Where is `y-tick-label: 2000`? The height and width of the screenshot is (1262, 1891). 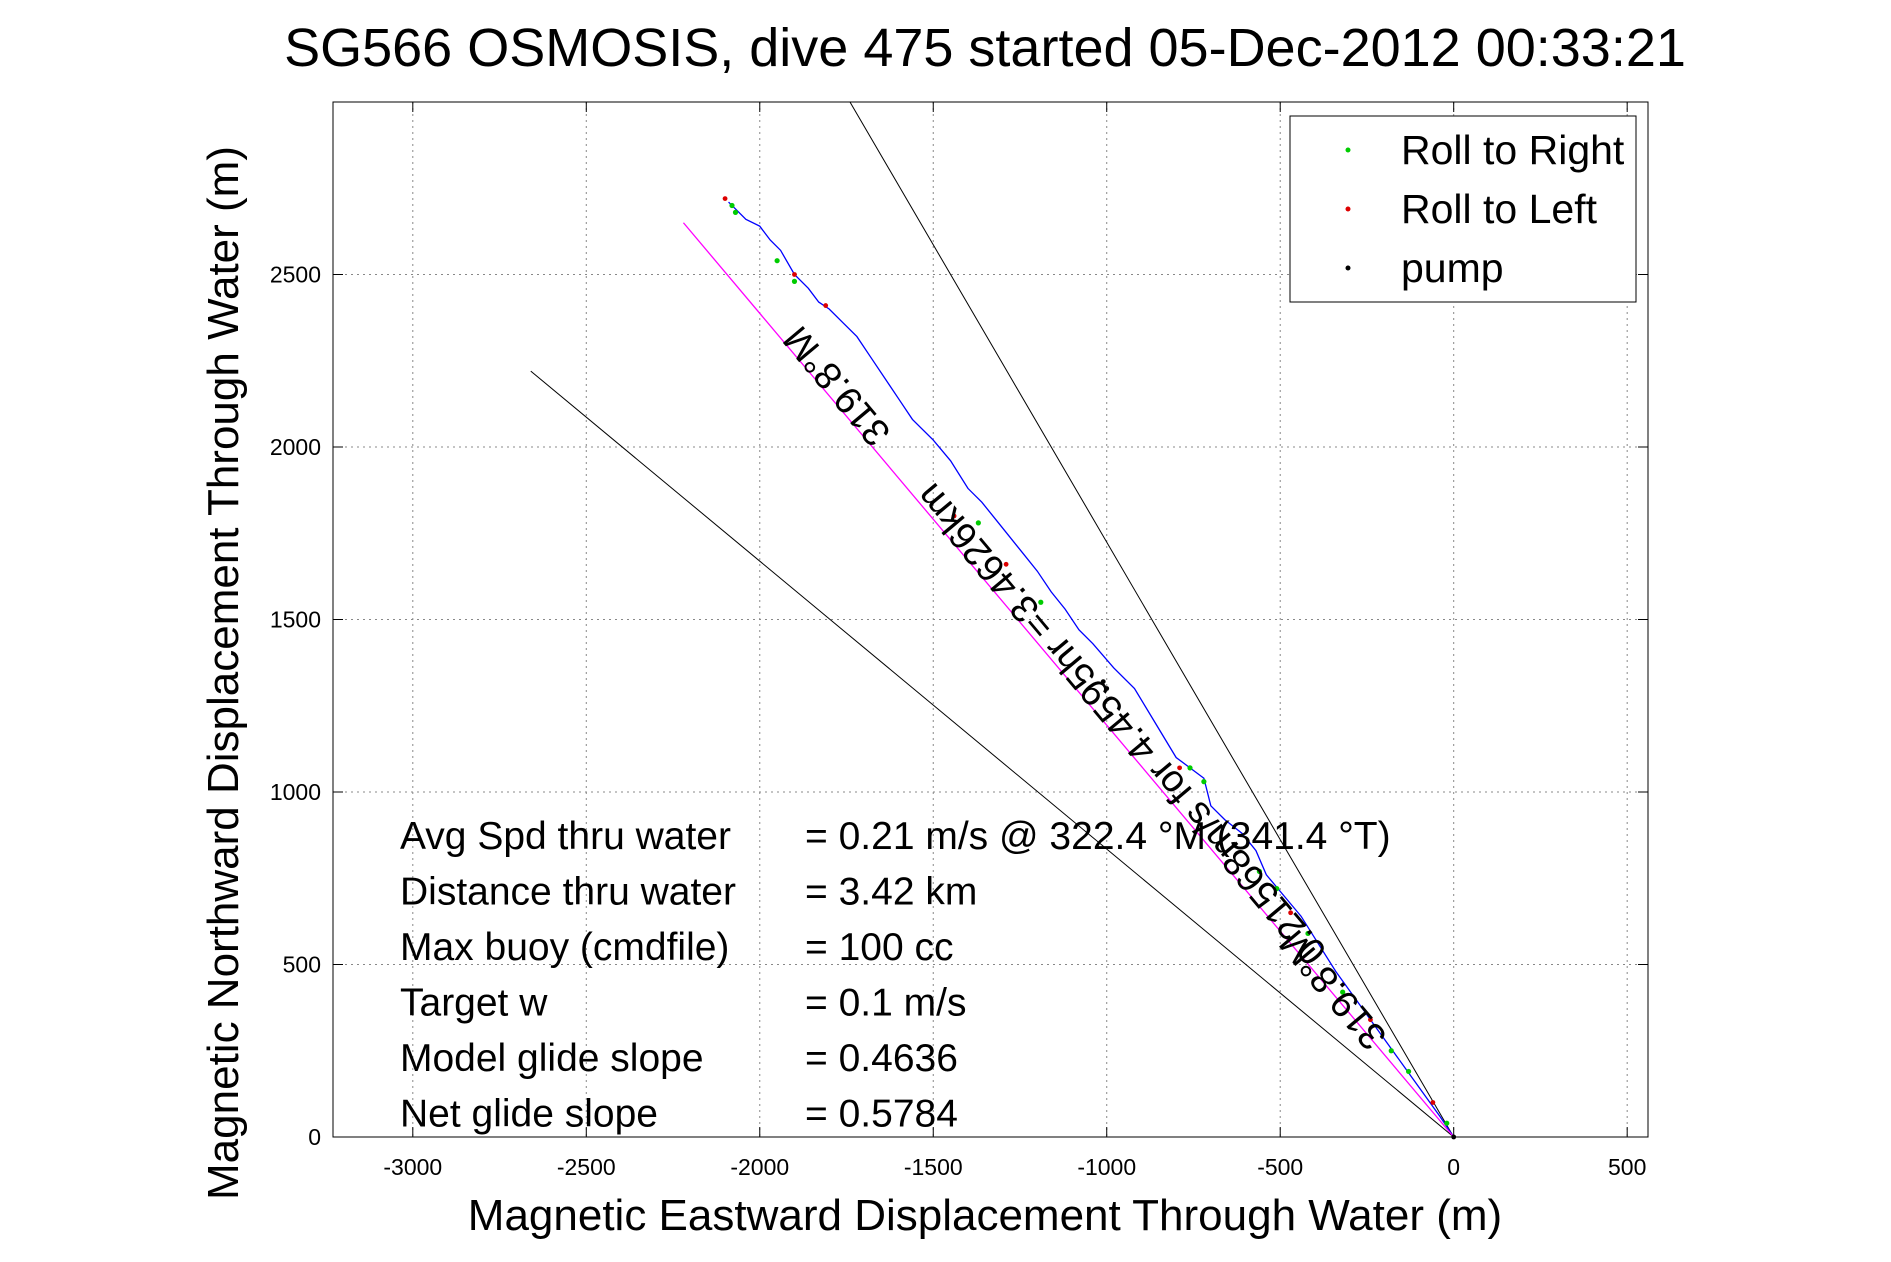 y-tick-label: 2000 is located at coordinates (295, 447).